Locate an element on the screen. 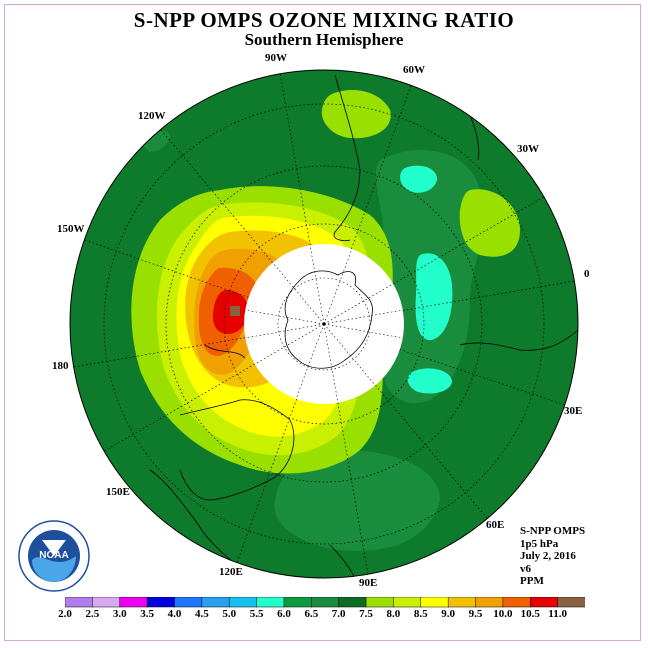 This screenshot has width=648, height=648. info-instrument: S-NPP OMPS is located at coordinates (553, 531).